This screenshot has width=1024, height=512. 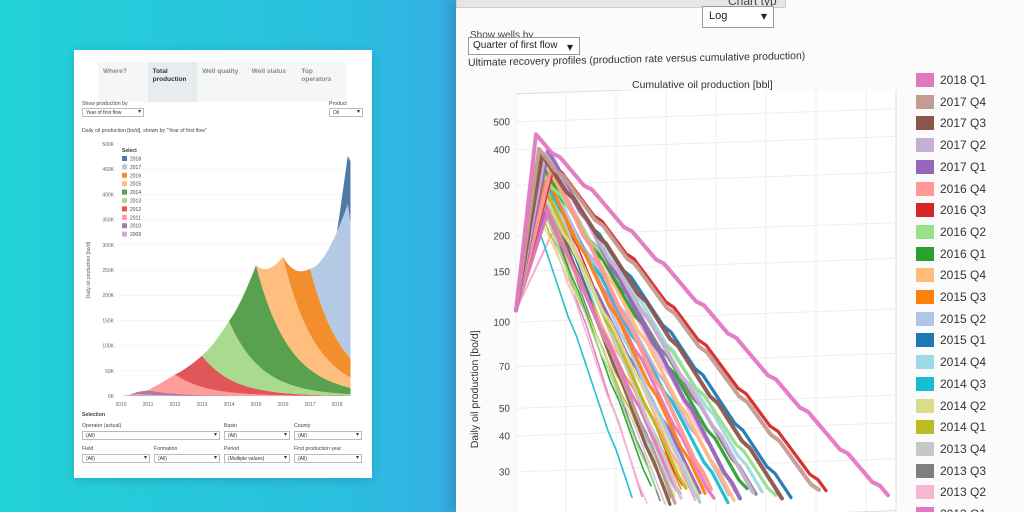 What do you see at coordinates (129, 151) in the screenshot?
I see `legend-title: Select` at bounding box center [129, 151].